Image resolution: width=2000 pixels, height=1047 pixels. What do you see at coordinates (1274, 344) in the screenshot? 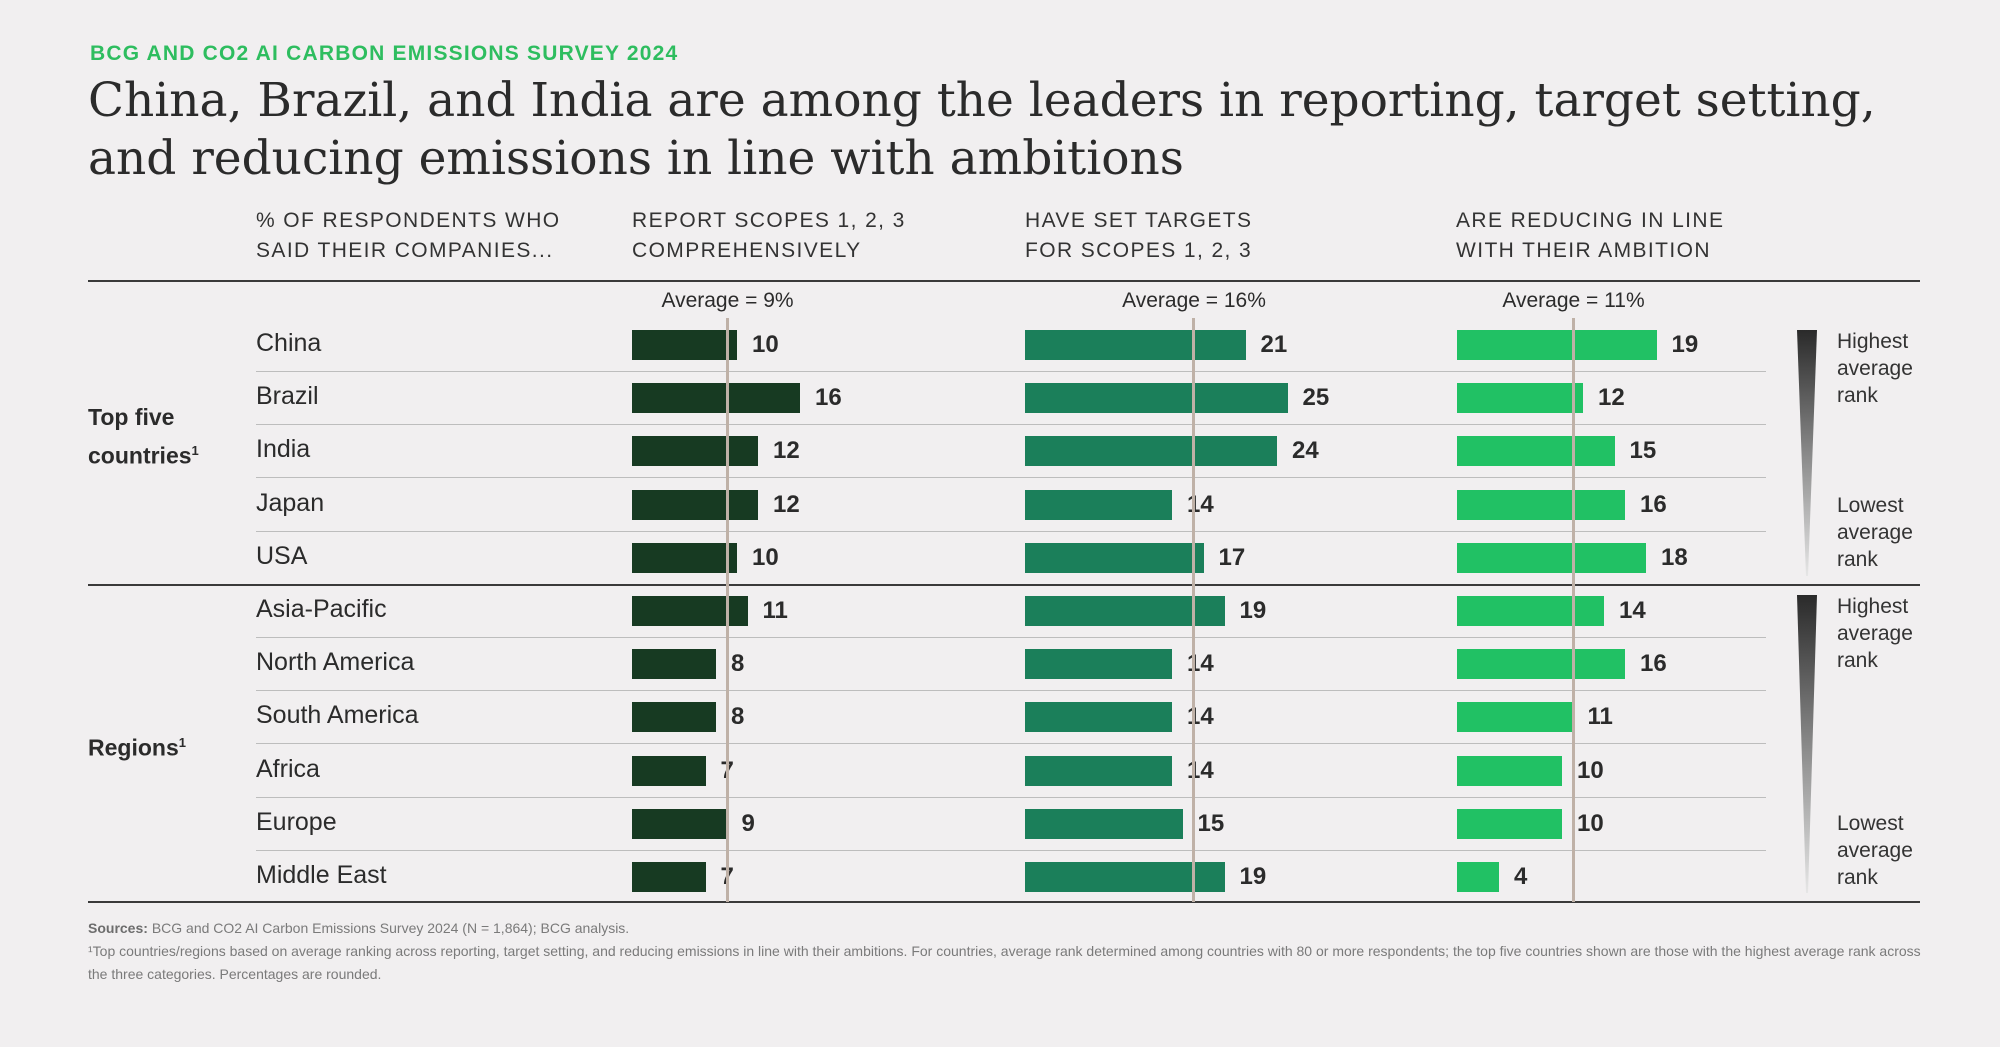
I see `data-label: 21` at bounding box center [1274, 344].